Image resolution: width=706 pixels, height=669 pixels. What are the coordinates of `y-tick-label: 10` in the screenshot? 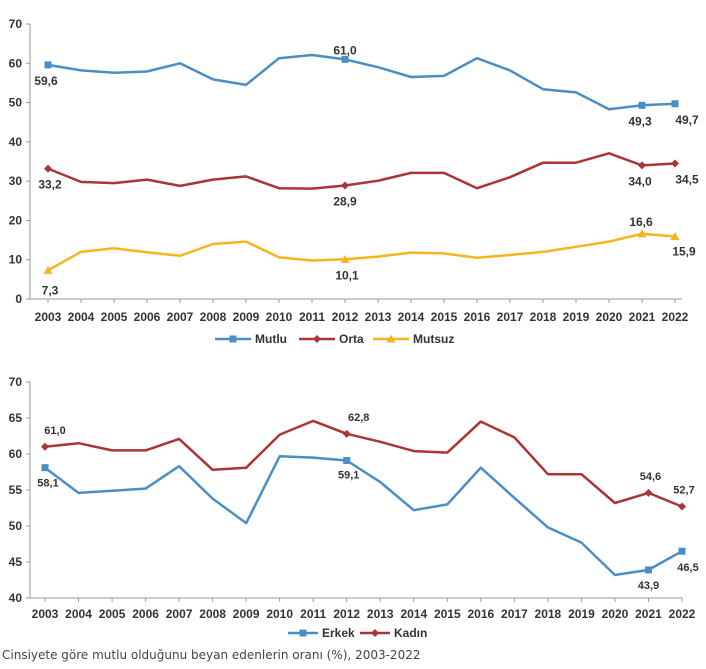 It's located at (16, 260).